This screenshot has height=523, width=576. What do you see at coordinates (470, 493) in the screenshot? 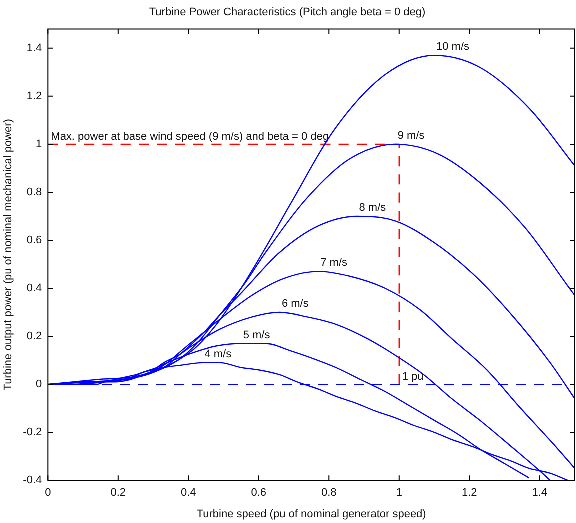
I see `x-tick-label: 1.2` at bounding box center [470, 493].